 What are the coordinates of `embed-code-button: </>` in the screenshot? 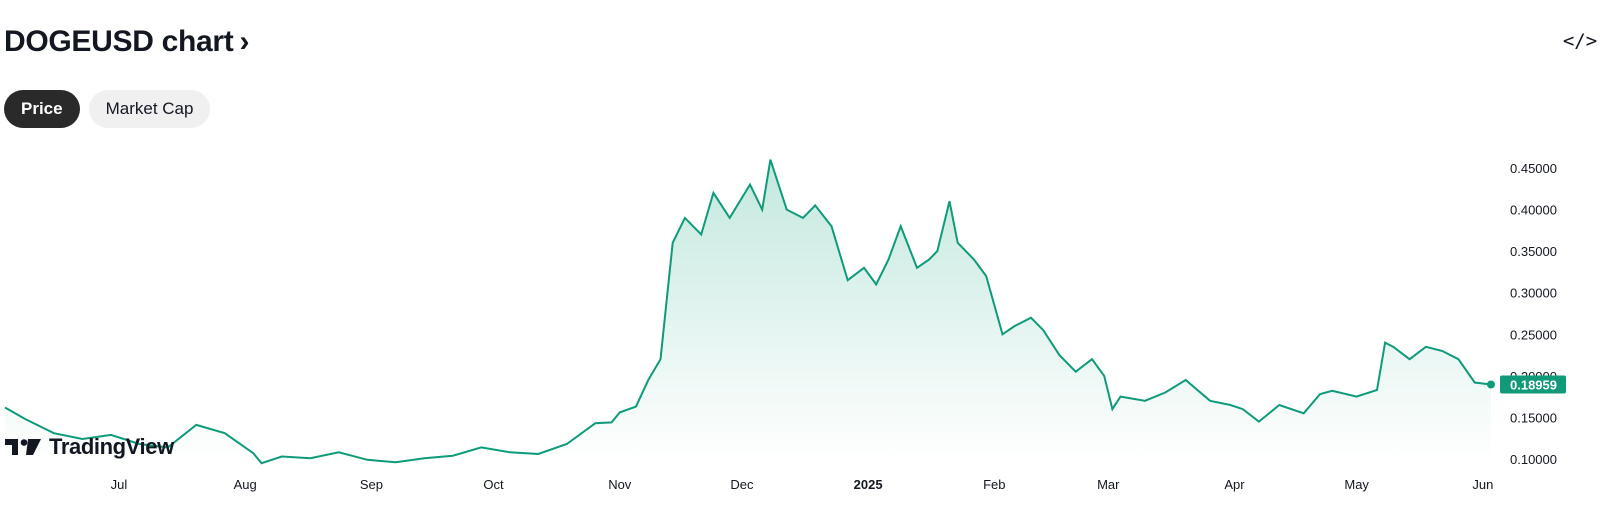 It's located at (1580, 41).